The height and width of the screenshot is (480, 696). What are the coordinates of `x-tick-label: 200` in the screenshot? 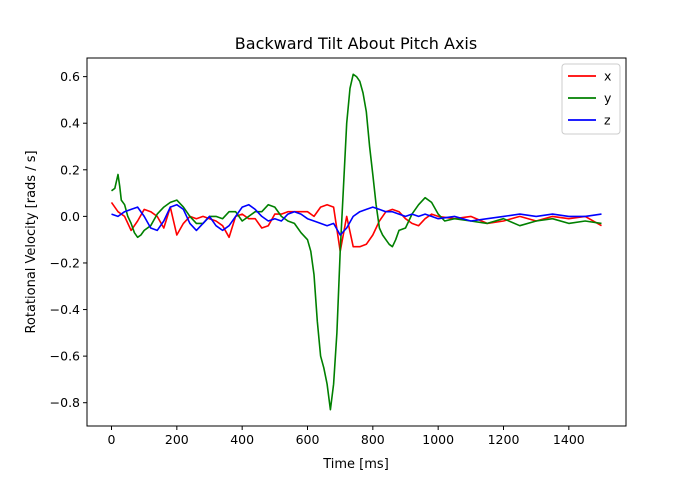 It's located at (177, 439).